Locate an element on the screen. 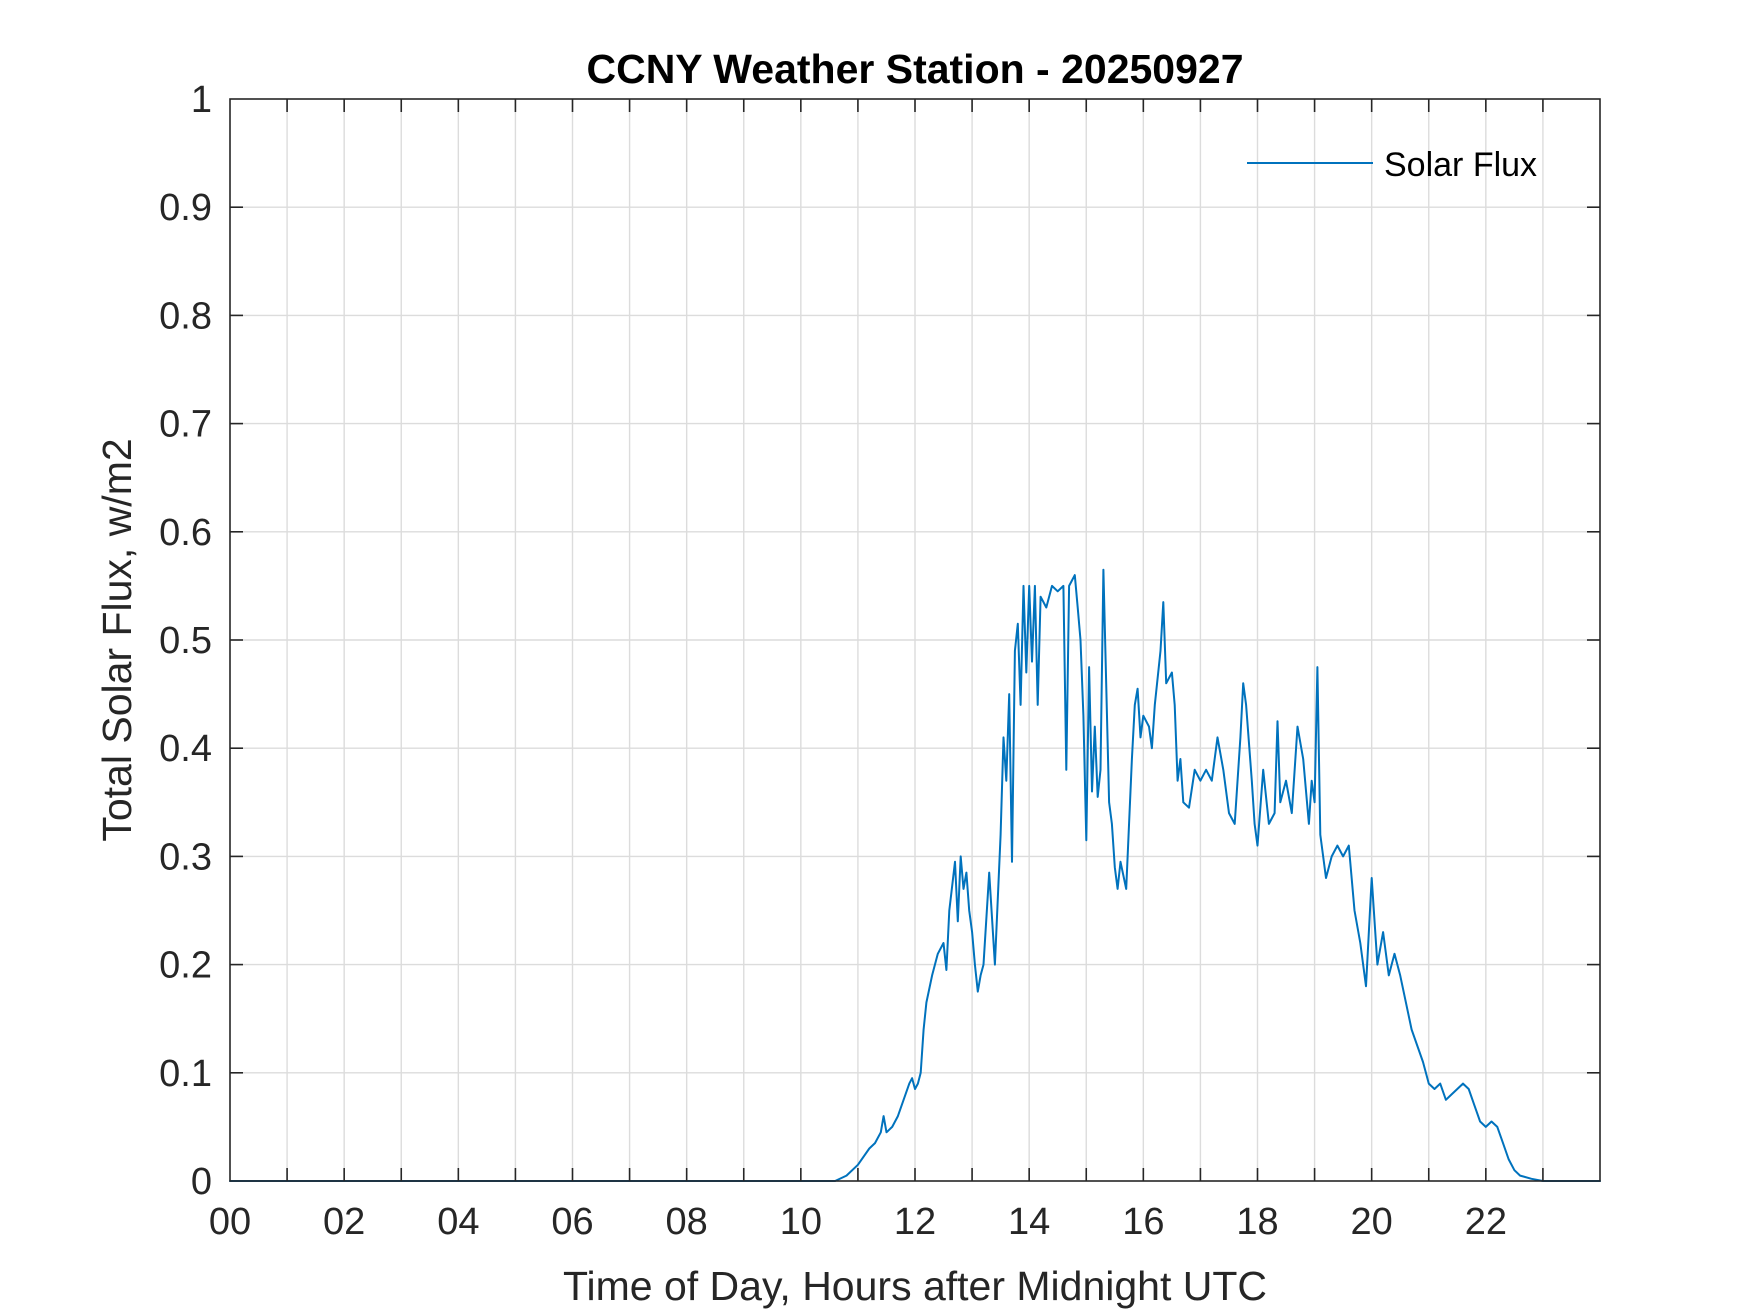 The image size is (1750, 1313). x-tick-label: 12 is located at coordinates (915, 1222).